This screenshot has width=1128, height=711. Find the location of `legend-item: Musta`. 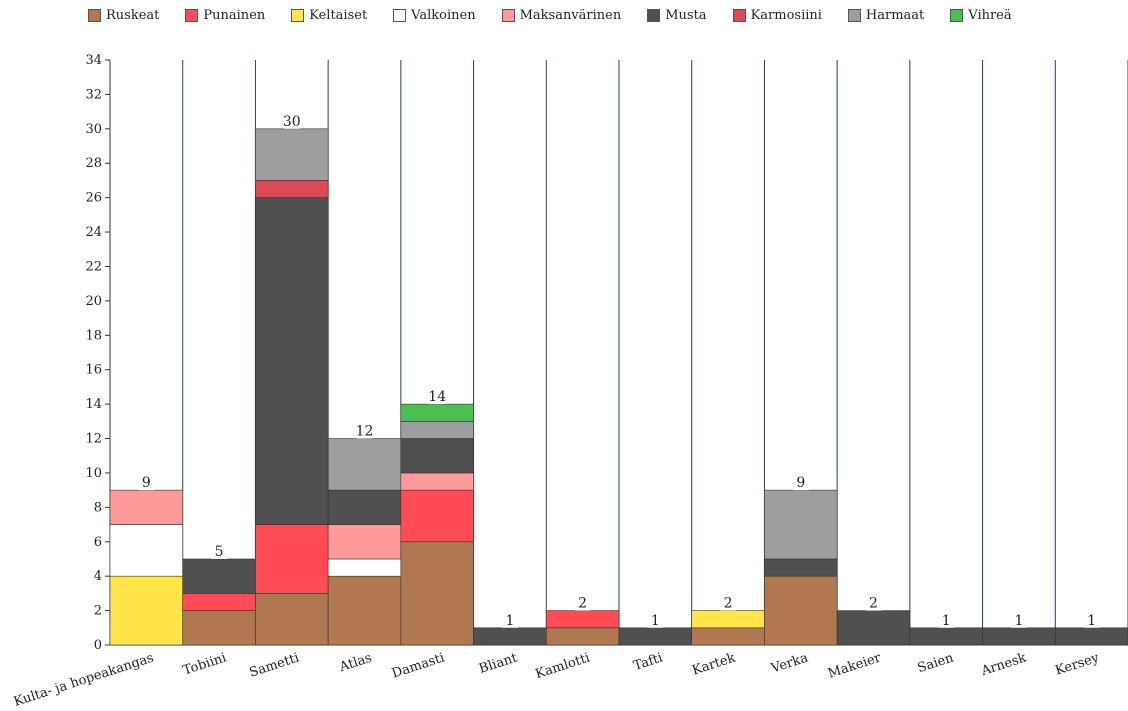

legend-item: Musta is located at coordinates (677, 15).